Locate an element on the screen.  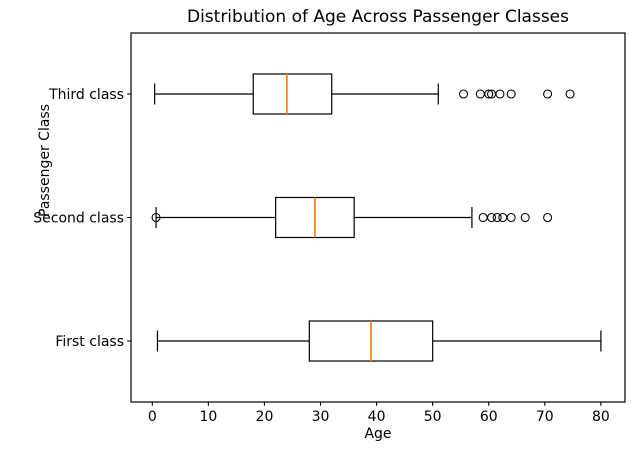
x-tick-label: 70 is located at coordinates (545, 417).